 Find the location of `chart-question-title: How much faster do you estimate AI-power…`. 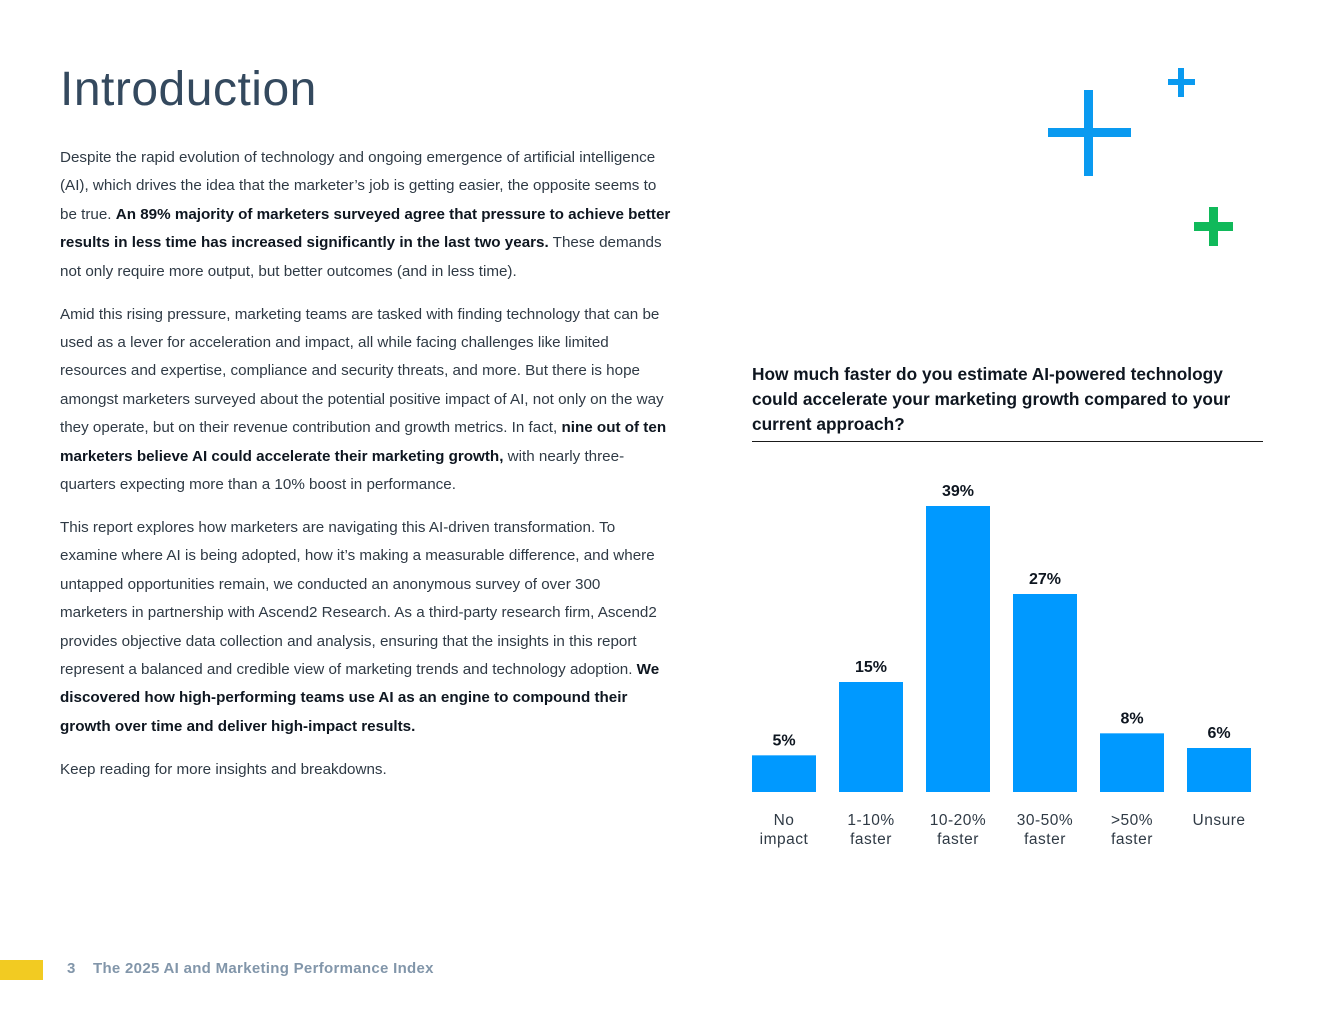

chart-question-title: How much faster do you estimate AI-power… is located at coordinates (991, 399).